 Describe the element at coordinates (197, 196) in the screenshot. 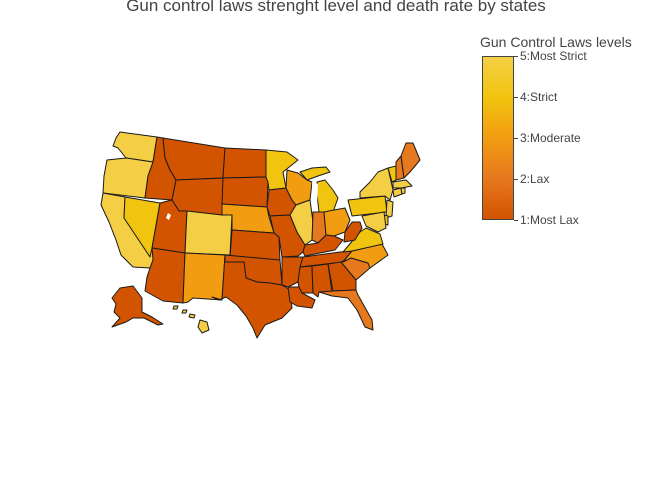

I see `state-wy` at that location.